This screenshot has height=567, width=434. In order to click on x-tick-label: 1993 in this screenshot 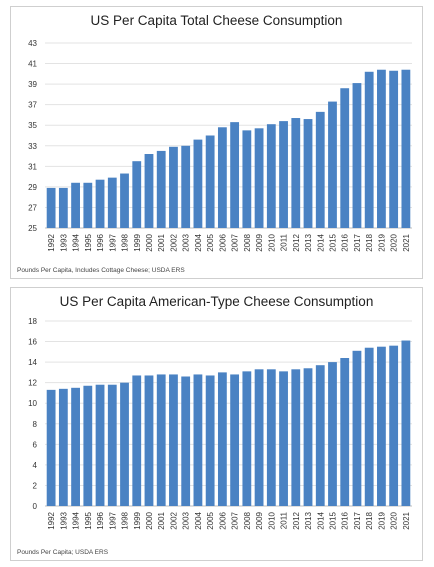, I will do `click(63, 242)`.